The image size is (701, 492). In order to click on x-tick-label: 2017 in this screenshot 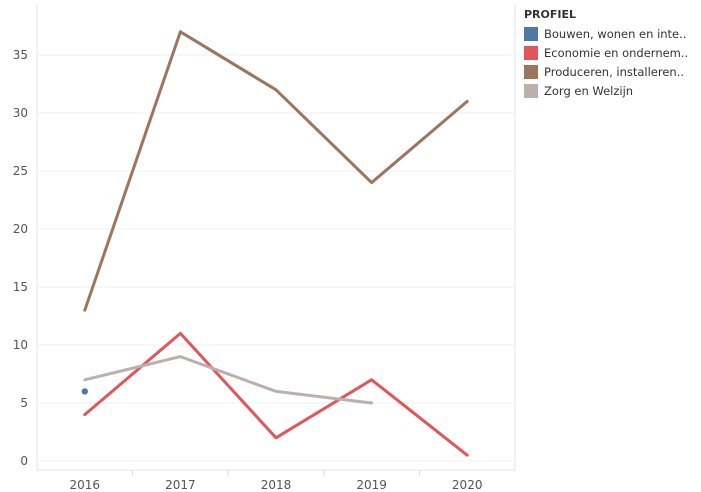, I will do `click(180, 485)`.